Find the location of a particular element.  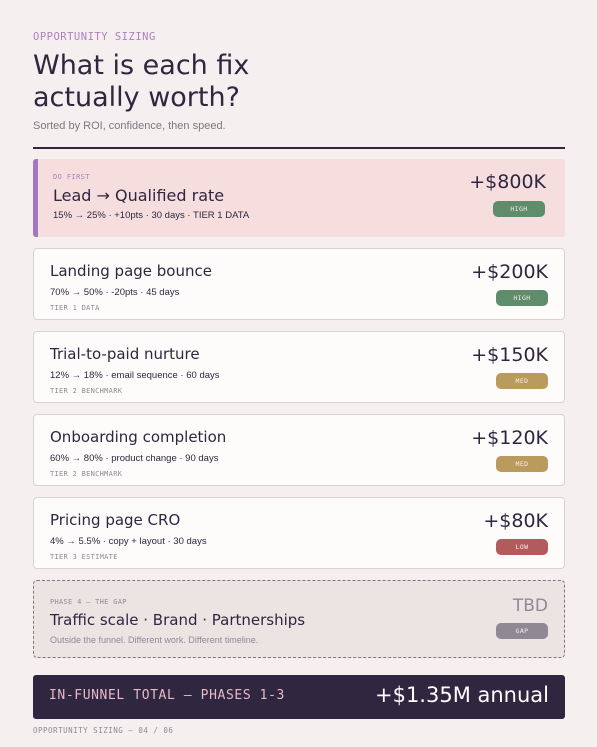

card-title: Onboarding completion is located at coordinates (138, 437).